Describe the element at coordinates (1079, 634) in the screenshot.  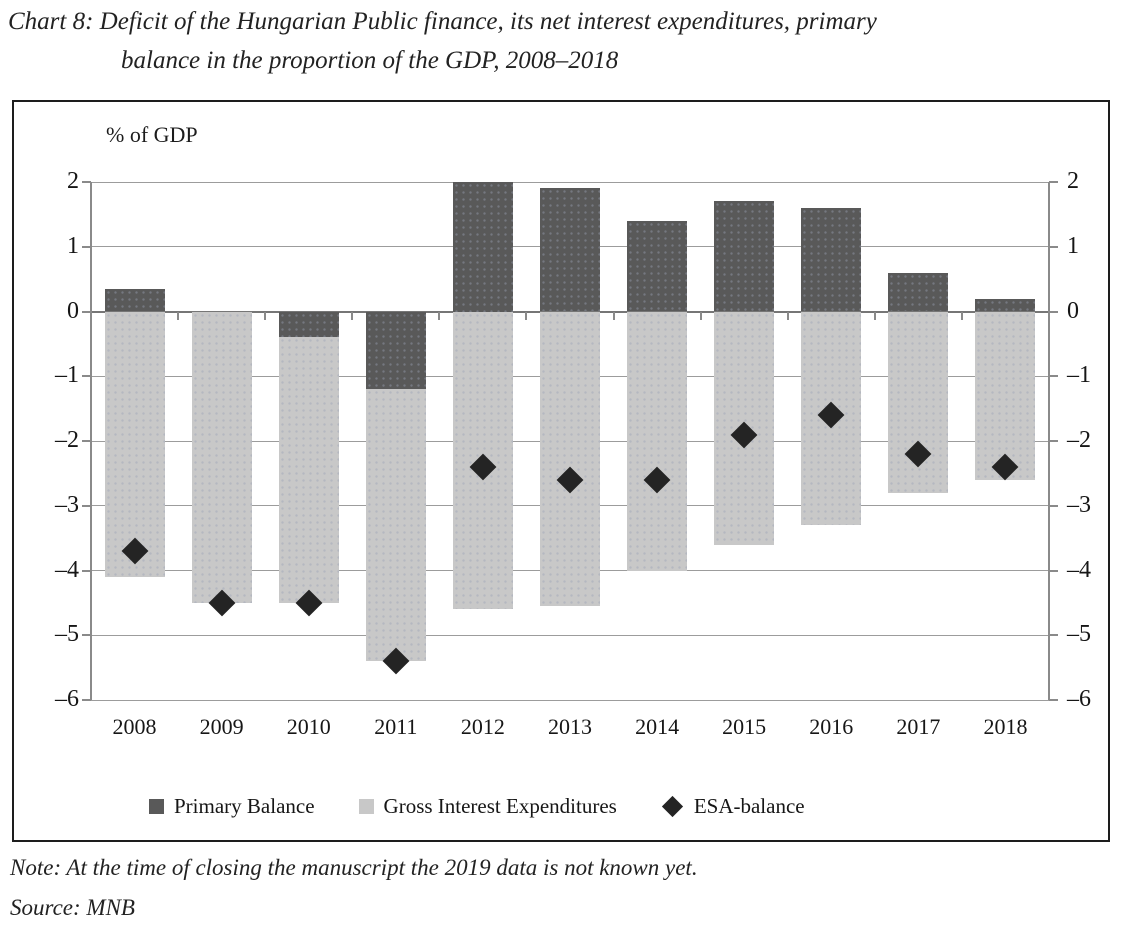
I see `y-axis-label-right: –5` at that location.